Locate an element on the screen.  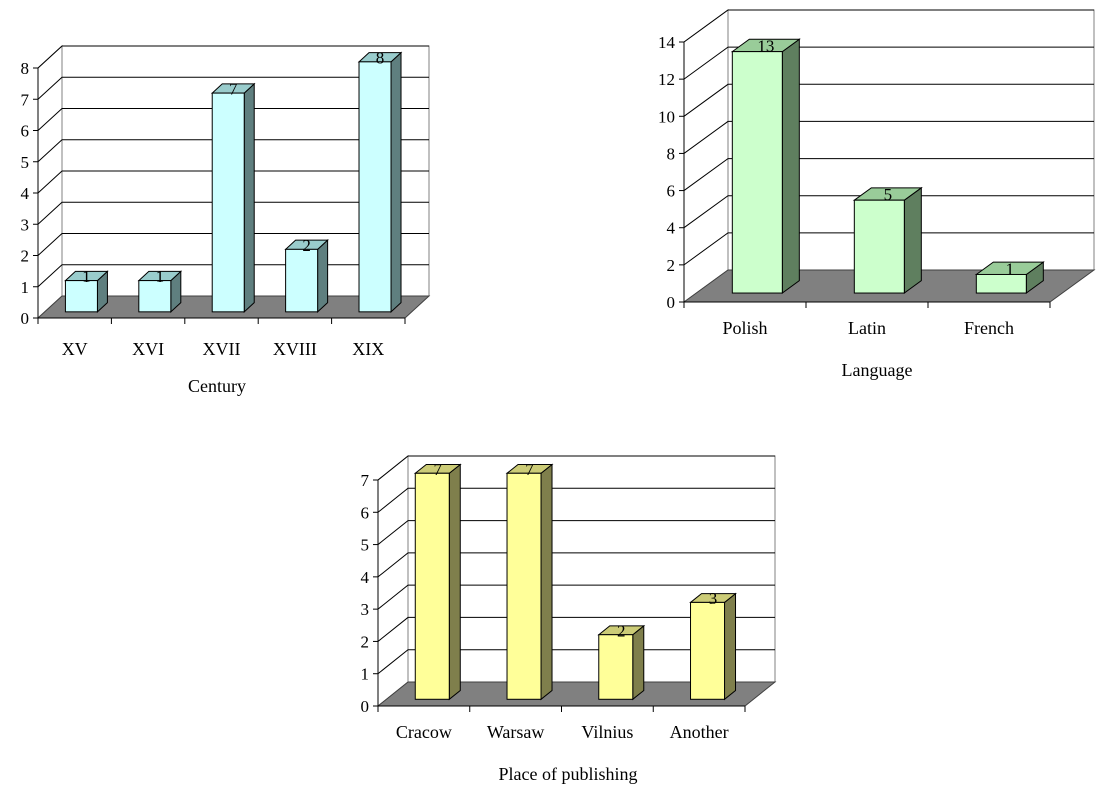
x-axis-title: Century is located at coordinates (217, 386).